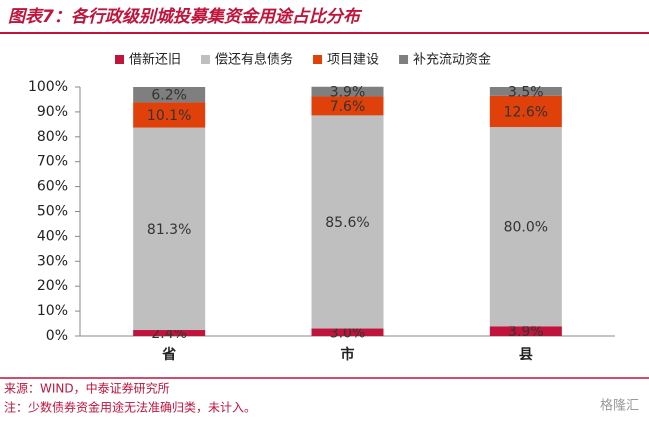 This screenshot has height=424, width=649. I want to click on y-tick-label: 60%, so click(52, 187).